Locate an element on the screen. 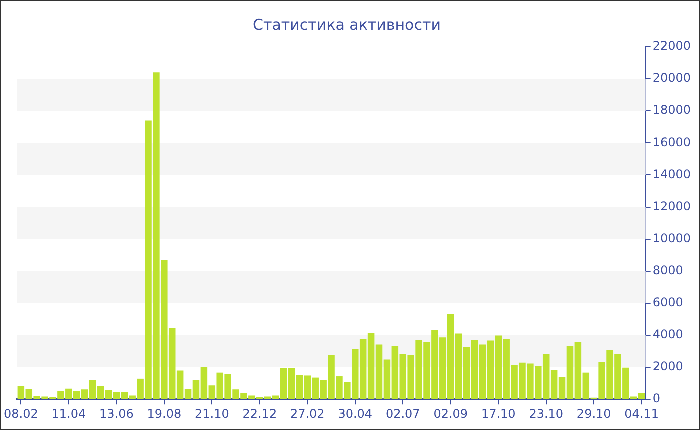  y-tick-label: 16000 is located at coordinates (672, 142).